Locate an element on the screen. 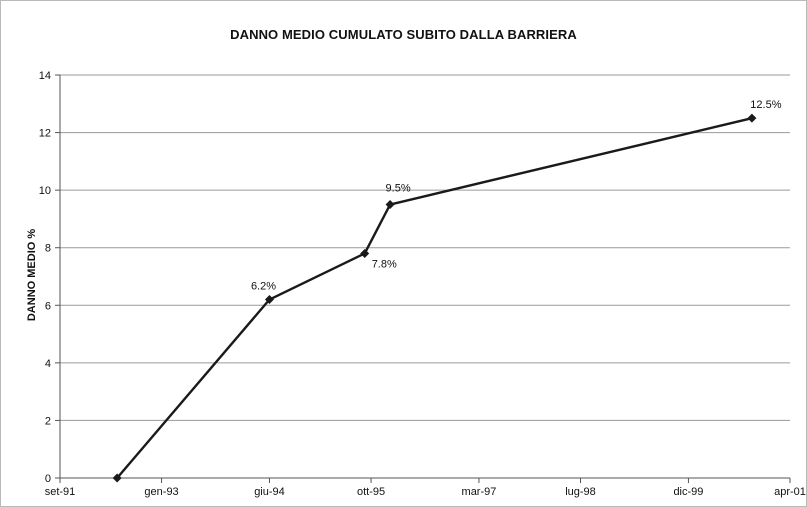 The image size is (807, 507). x-tick-label: gen-93 is located at coordinates (161, 492).